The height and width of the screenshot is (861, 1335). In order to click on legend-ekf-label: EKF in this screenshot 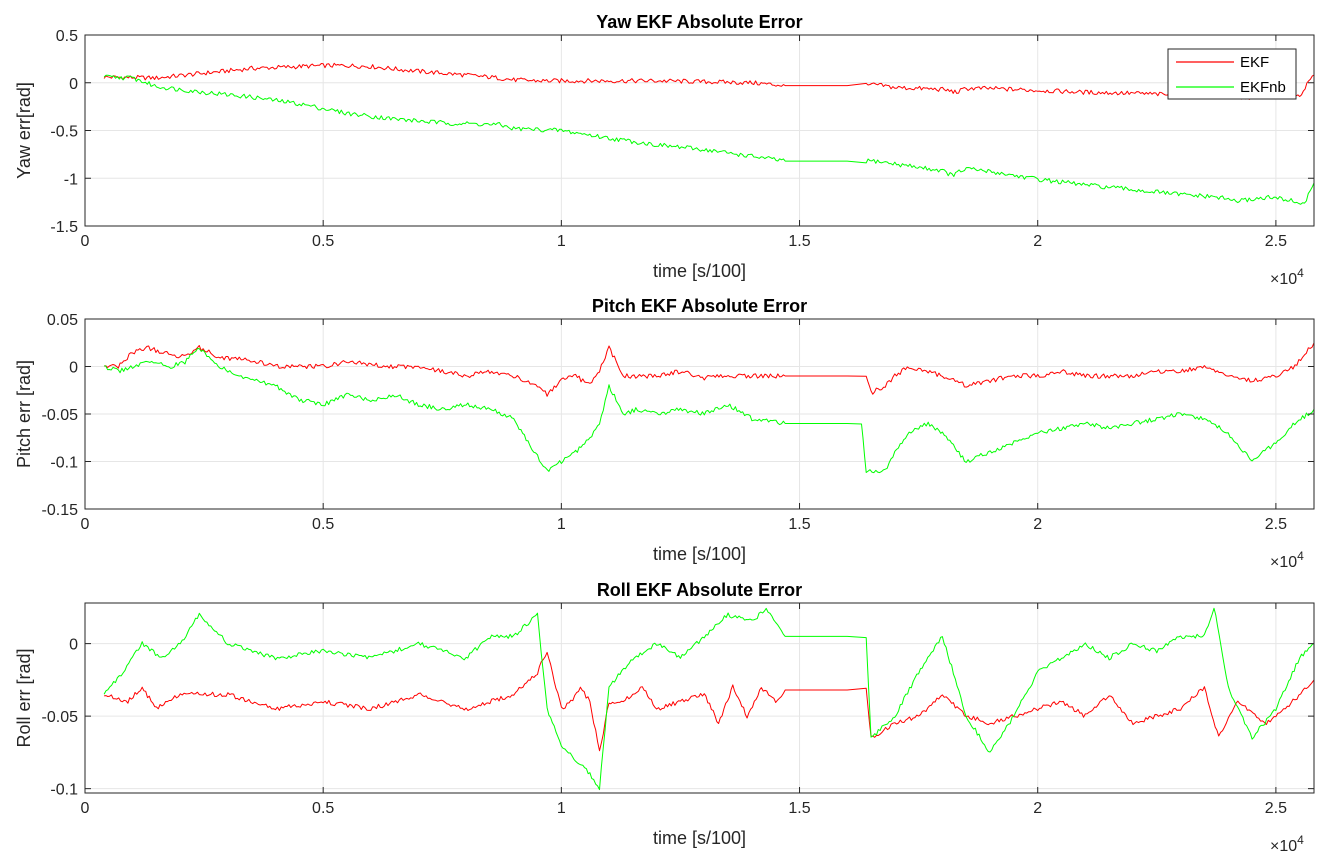, I will do `click(1254, 62)`.